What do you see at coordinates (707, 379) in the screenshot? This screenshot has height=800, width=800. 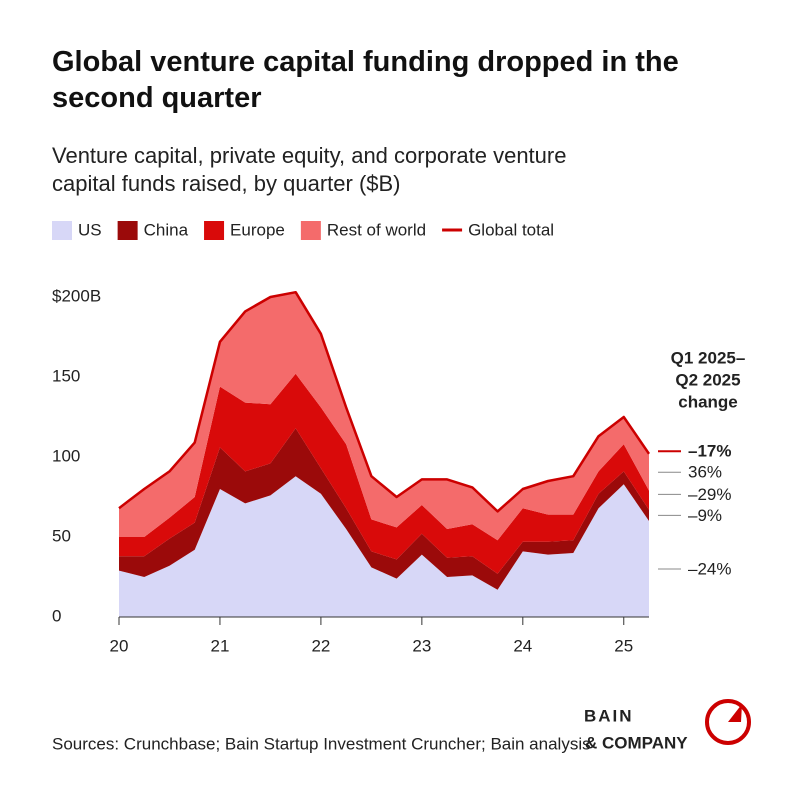 I see `change-title: Q2 2025` at bounding box center [707, 379].